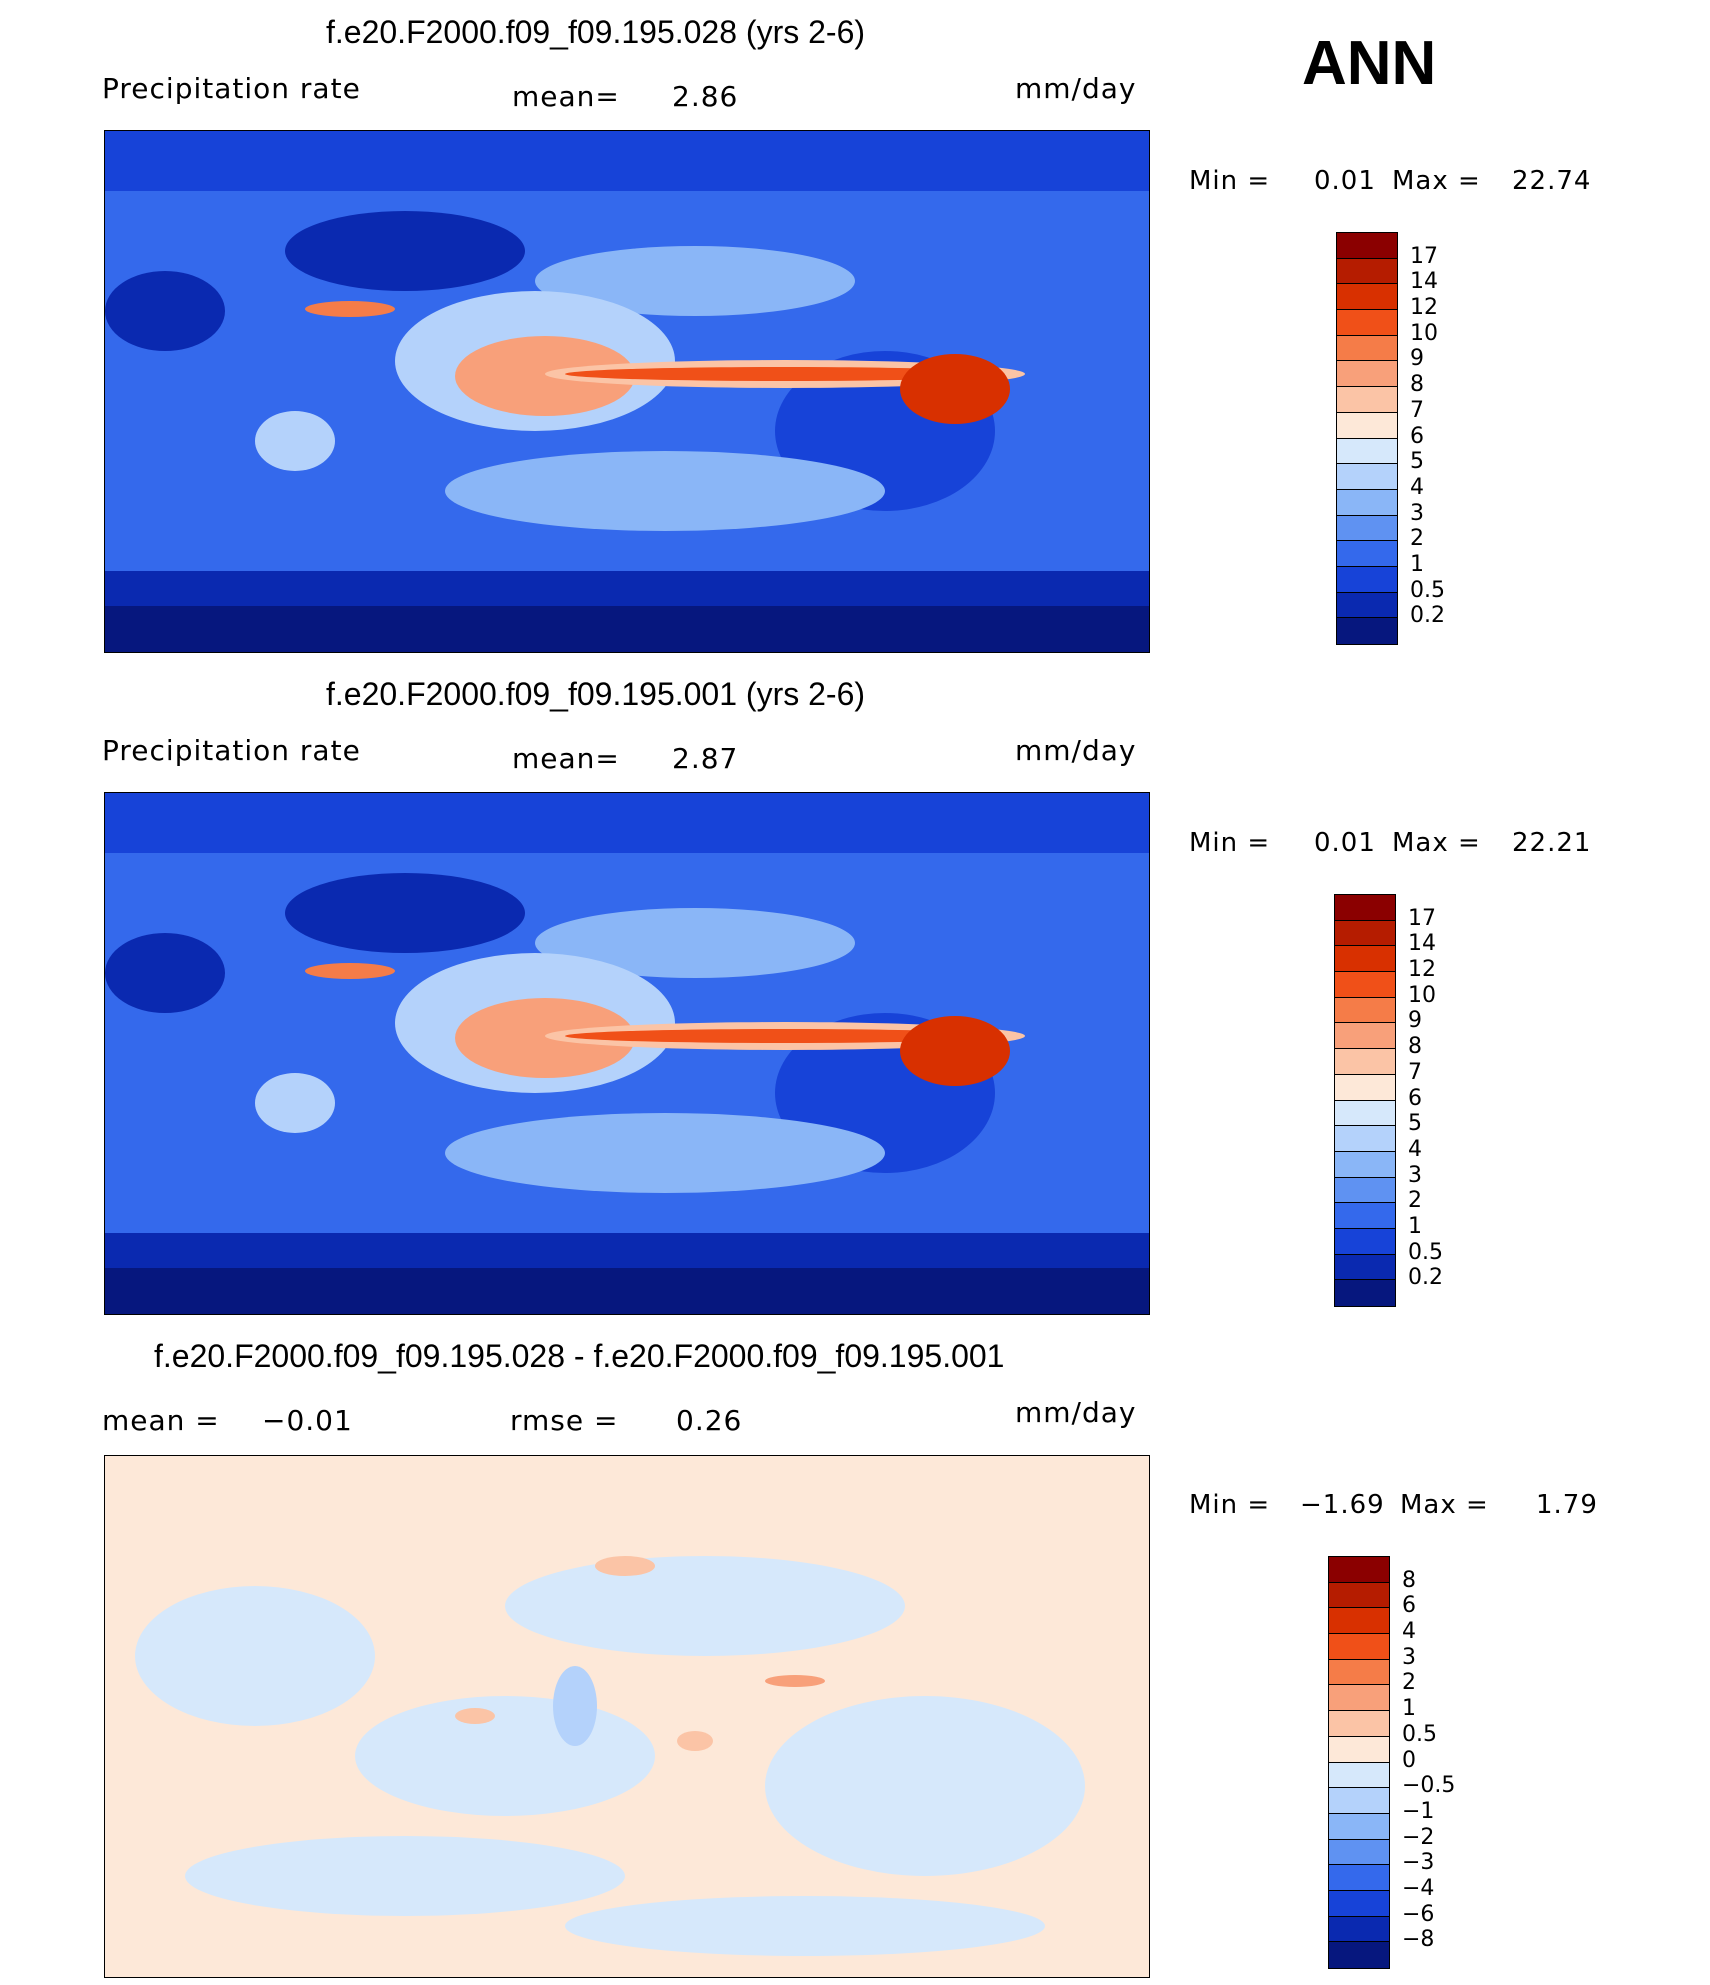  Describe the element at coordinates (596, 32) in the screenshot. I see `panel1-title: f.e20.F2000.f09_f09.195.028 (yrs 2-6)` at that location.